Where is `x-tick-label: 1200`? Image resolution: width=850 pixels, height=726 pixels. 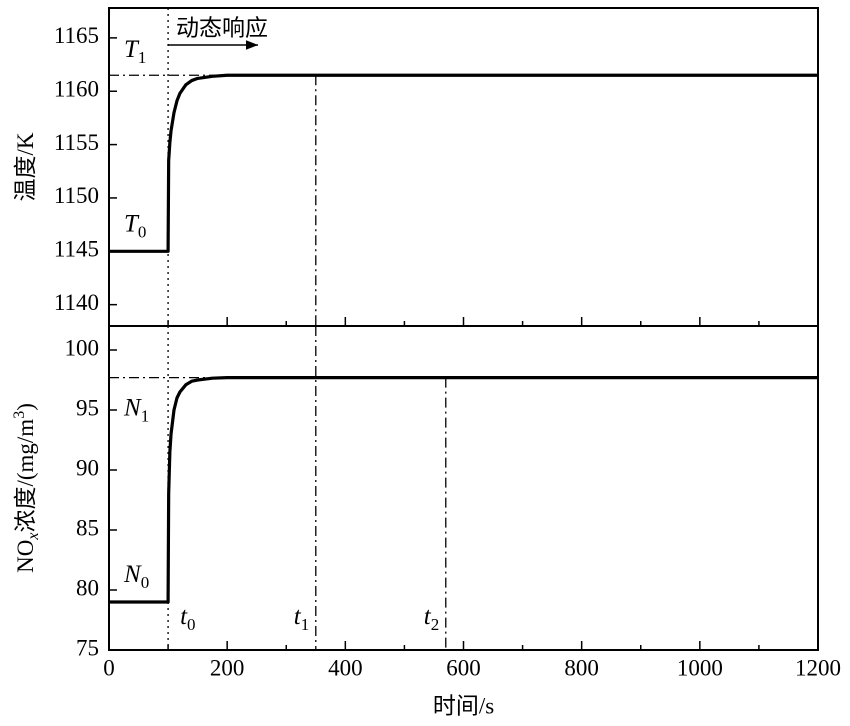 x-tick-label: 1200 is located at coordinates (818, 667).